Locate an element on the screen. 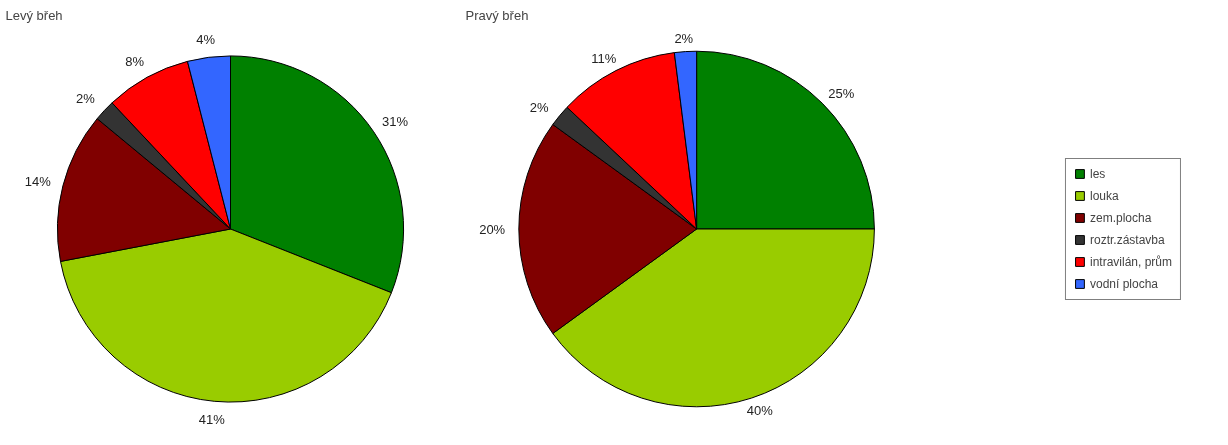 This screenshot has width=1228, height=445. data-label: 4% is located at coordinates (206, 39).